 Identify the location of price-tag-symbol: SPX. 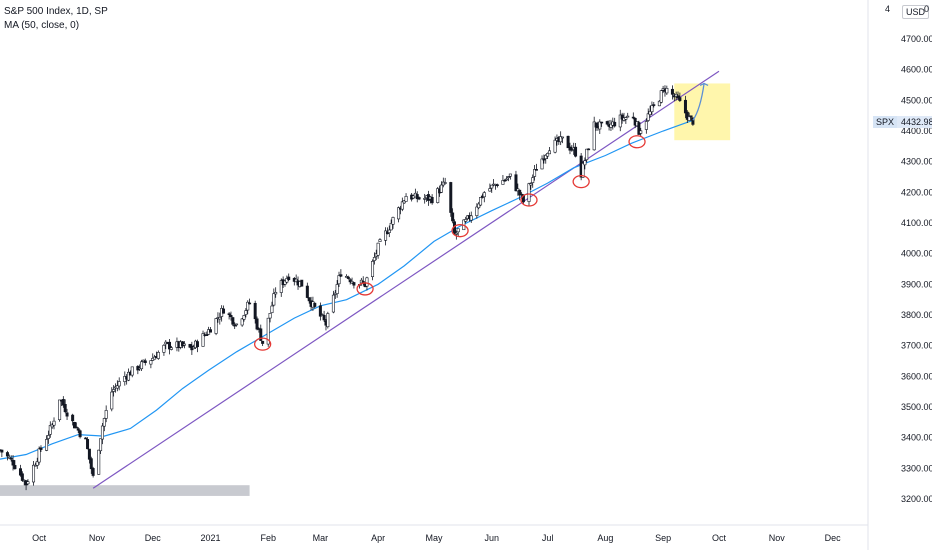
(885, 122).